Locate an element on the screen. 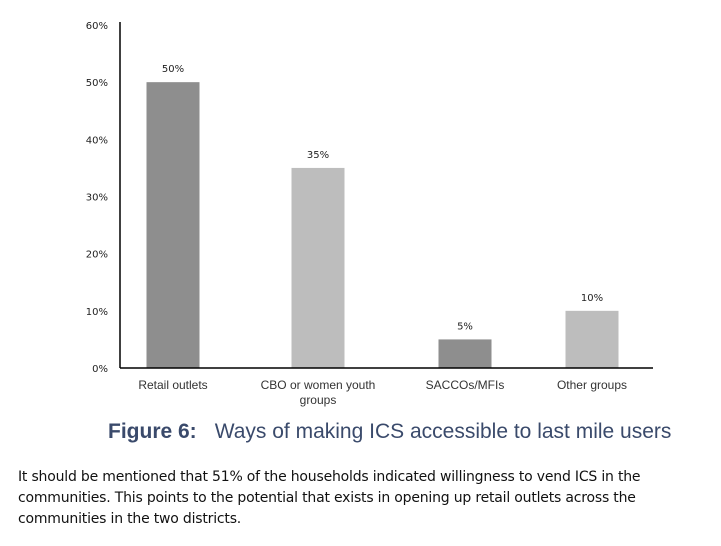 This screenshot has height=546, width=721. x-tick-label: CBO or women youth groups is located at coordinates (318, 392).